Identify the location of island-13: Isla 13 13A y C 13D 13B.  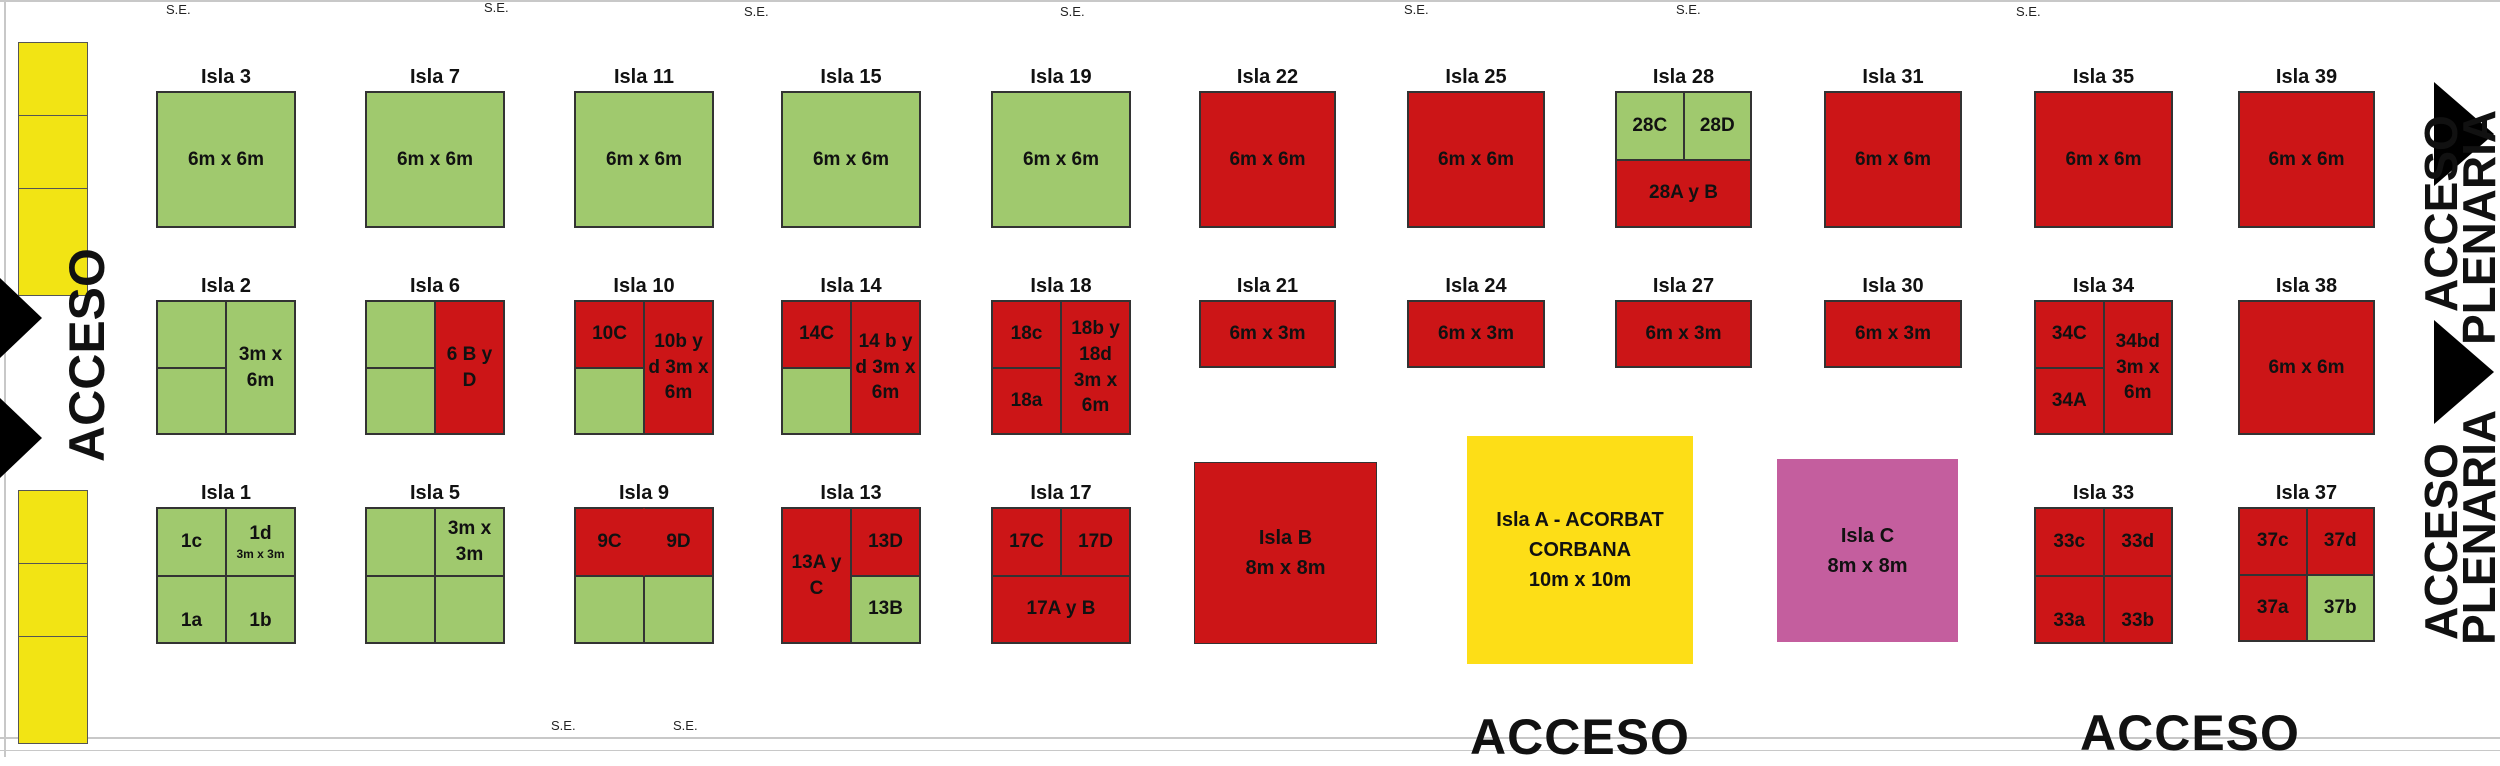
(851, 563).